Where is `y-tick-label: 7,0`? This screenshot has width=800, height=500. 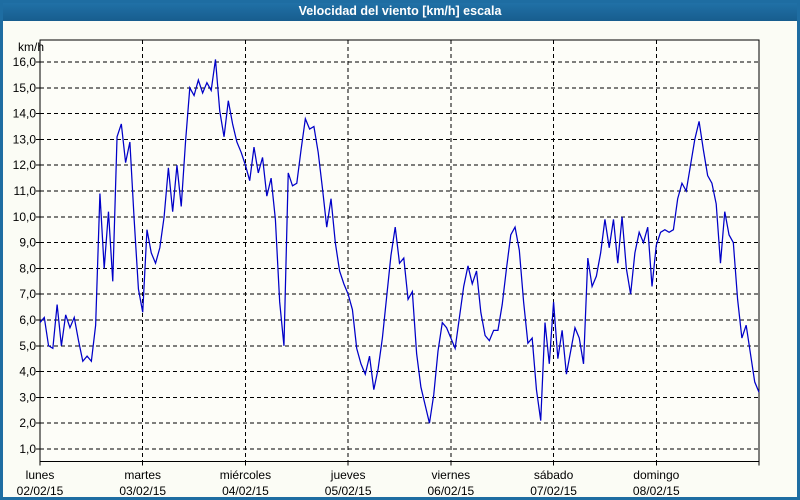 y-tick-label: 7,0 is located at coordinates (27, 294).